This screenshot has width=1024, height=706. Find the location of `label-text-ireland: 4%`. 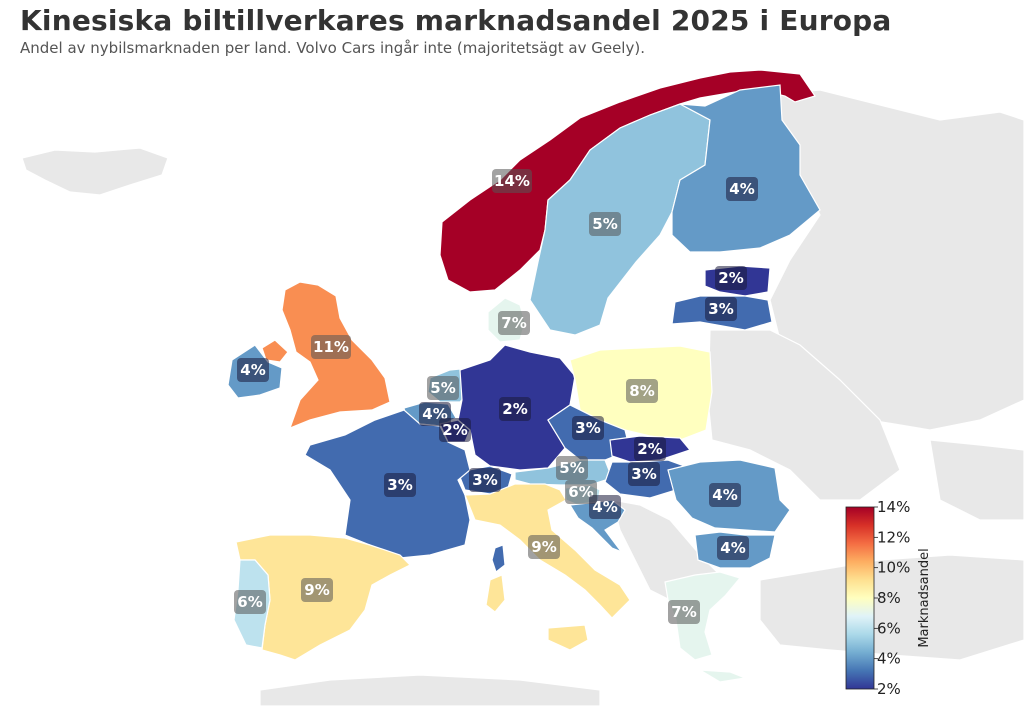

label-text-ireland: 4% is located at coordinates (252, 370).